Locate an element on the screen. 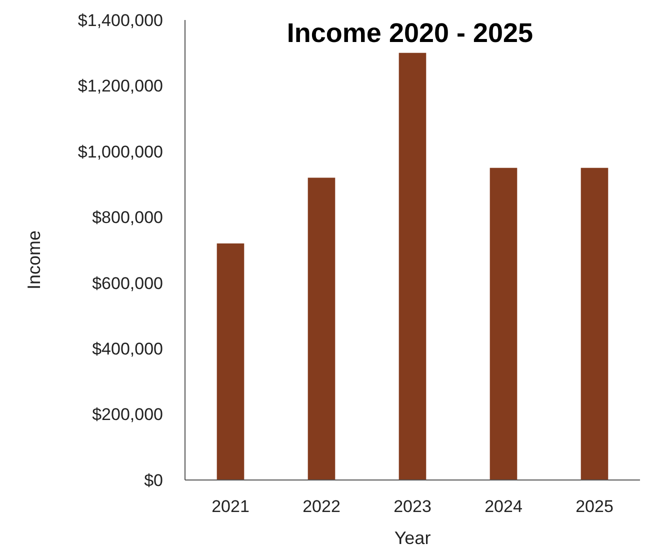  y-tick-label: $400,000 is located at coordinates (127, 349).